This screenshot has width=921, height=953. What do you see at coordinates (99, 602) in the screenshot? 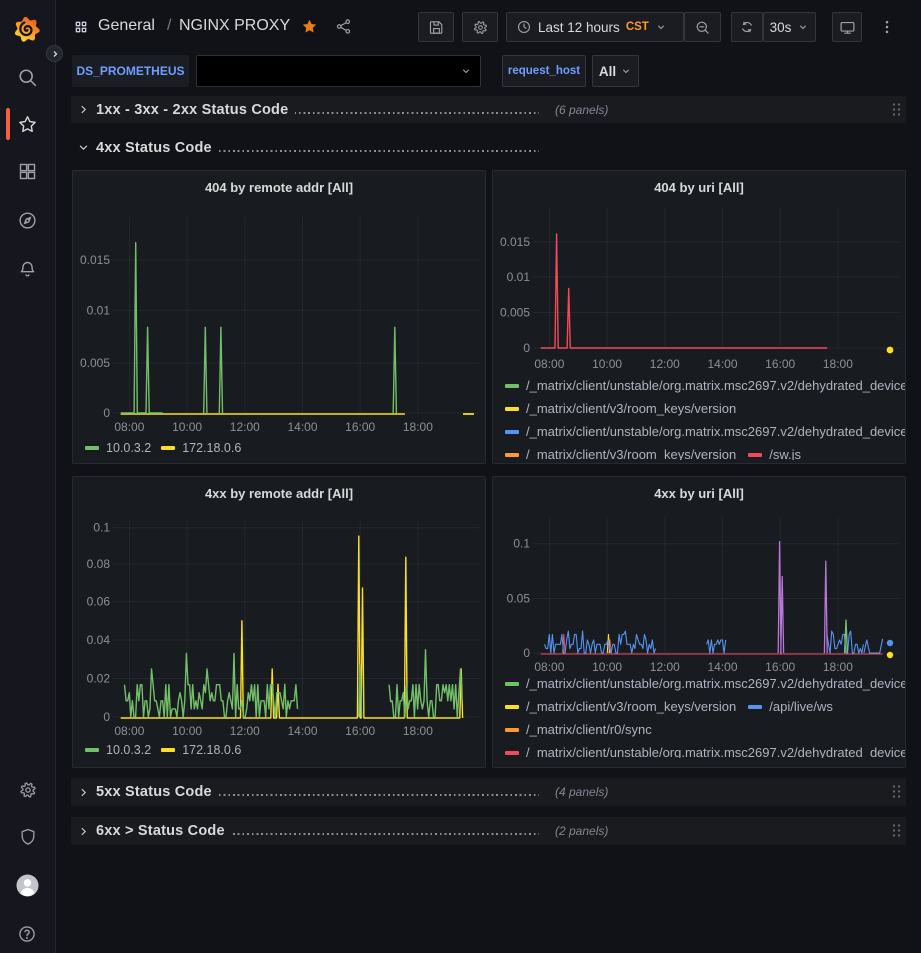
I see `svg-text: 0.06` at bounding box center [99, 602].